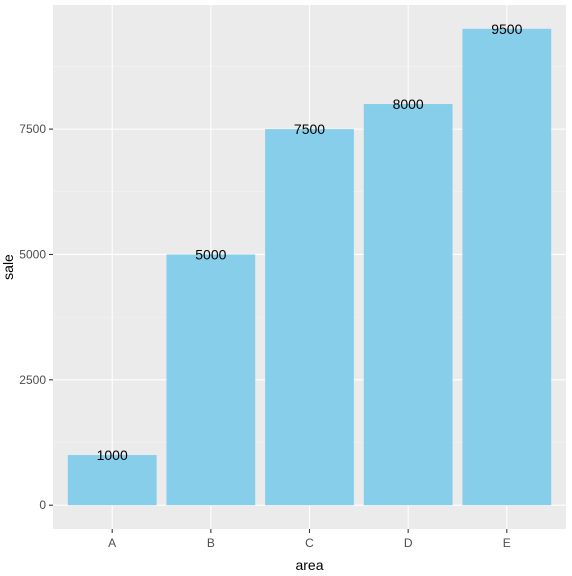  I want to click on x-tick-label-E: E, so click(507, 543).